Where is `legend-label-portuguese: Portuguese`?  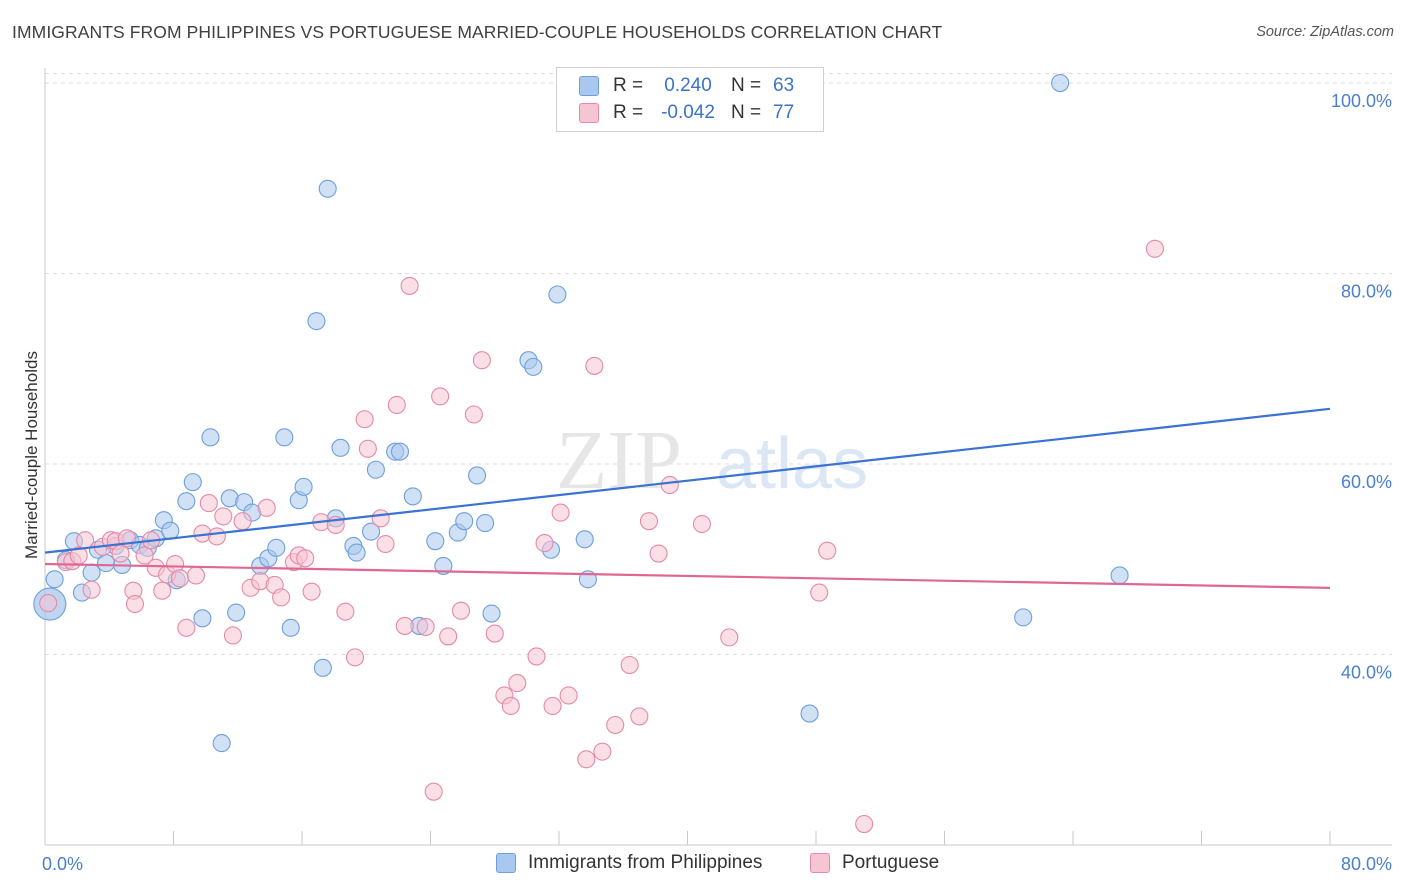
legend-label-portuguese: Portuguese is located at coordinates (891, 862).